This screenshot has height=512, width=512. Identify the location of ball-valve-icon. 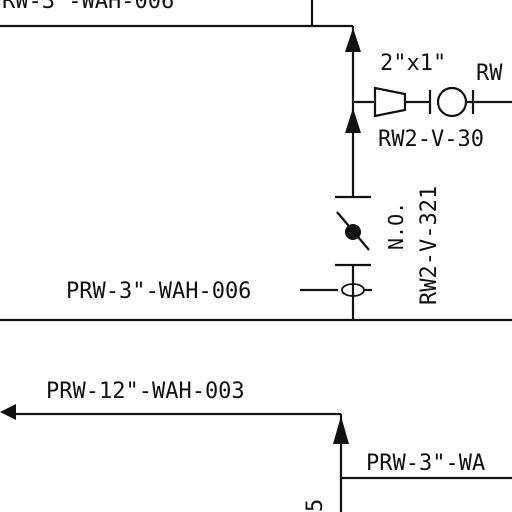
(452, 102).